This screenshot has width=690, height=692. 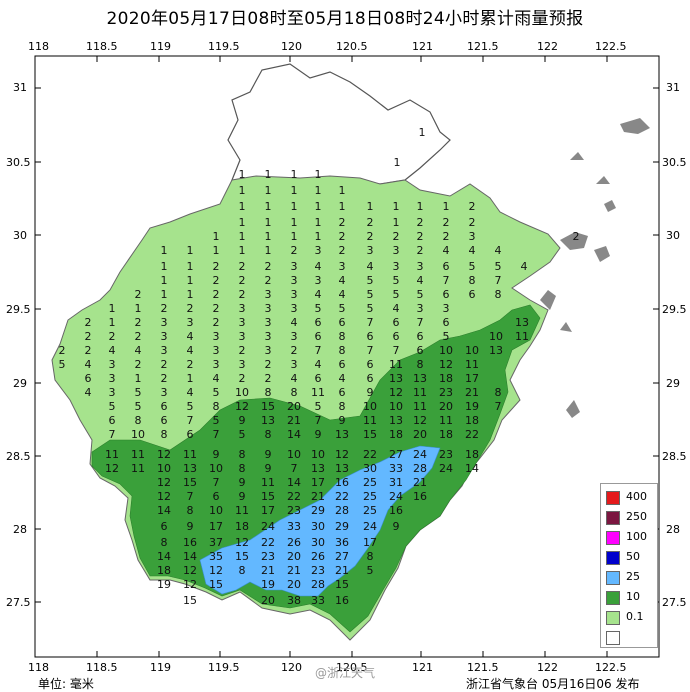 What do you see at coordinates (633, 576) in the screenshot?
I see `legend-label: 25` at bounding box center [633, 576].